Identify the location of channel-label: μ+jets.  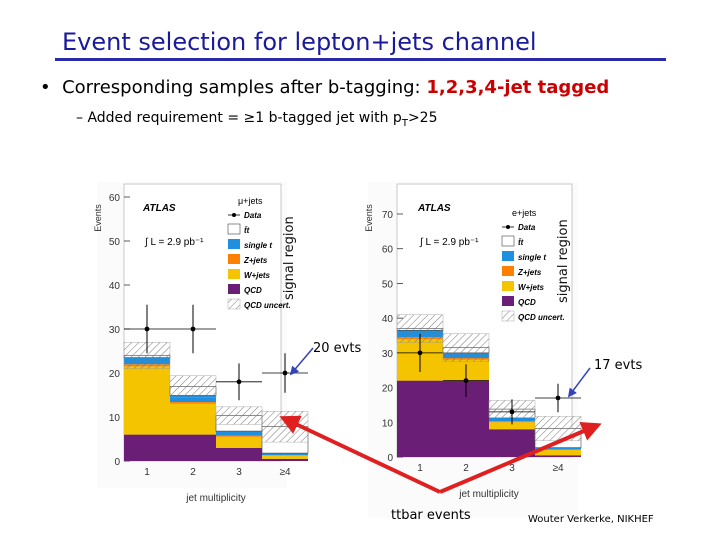
(250, 201).